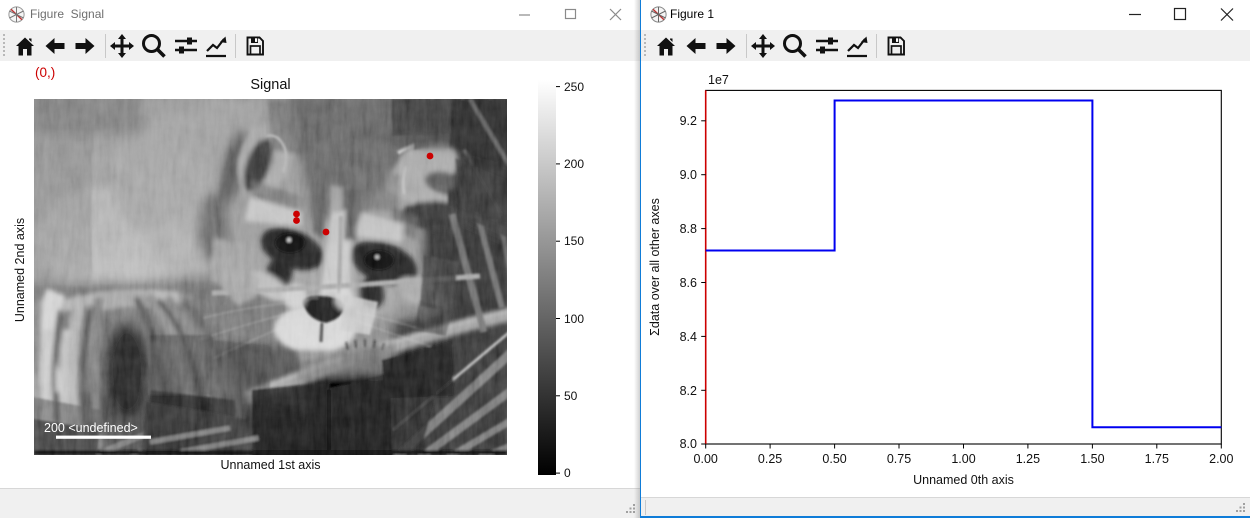  Describe the element at coordinates (574, 87) in the screenshot. I see `svg-text: 250` at that location.